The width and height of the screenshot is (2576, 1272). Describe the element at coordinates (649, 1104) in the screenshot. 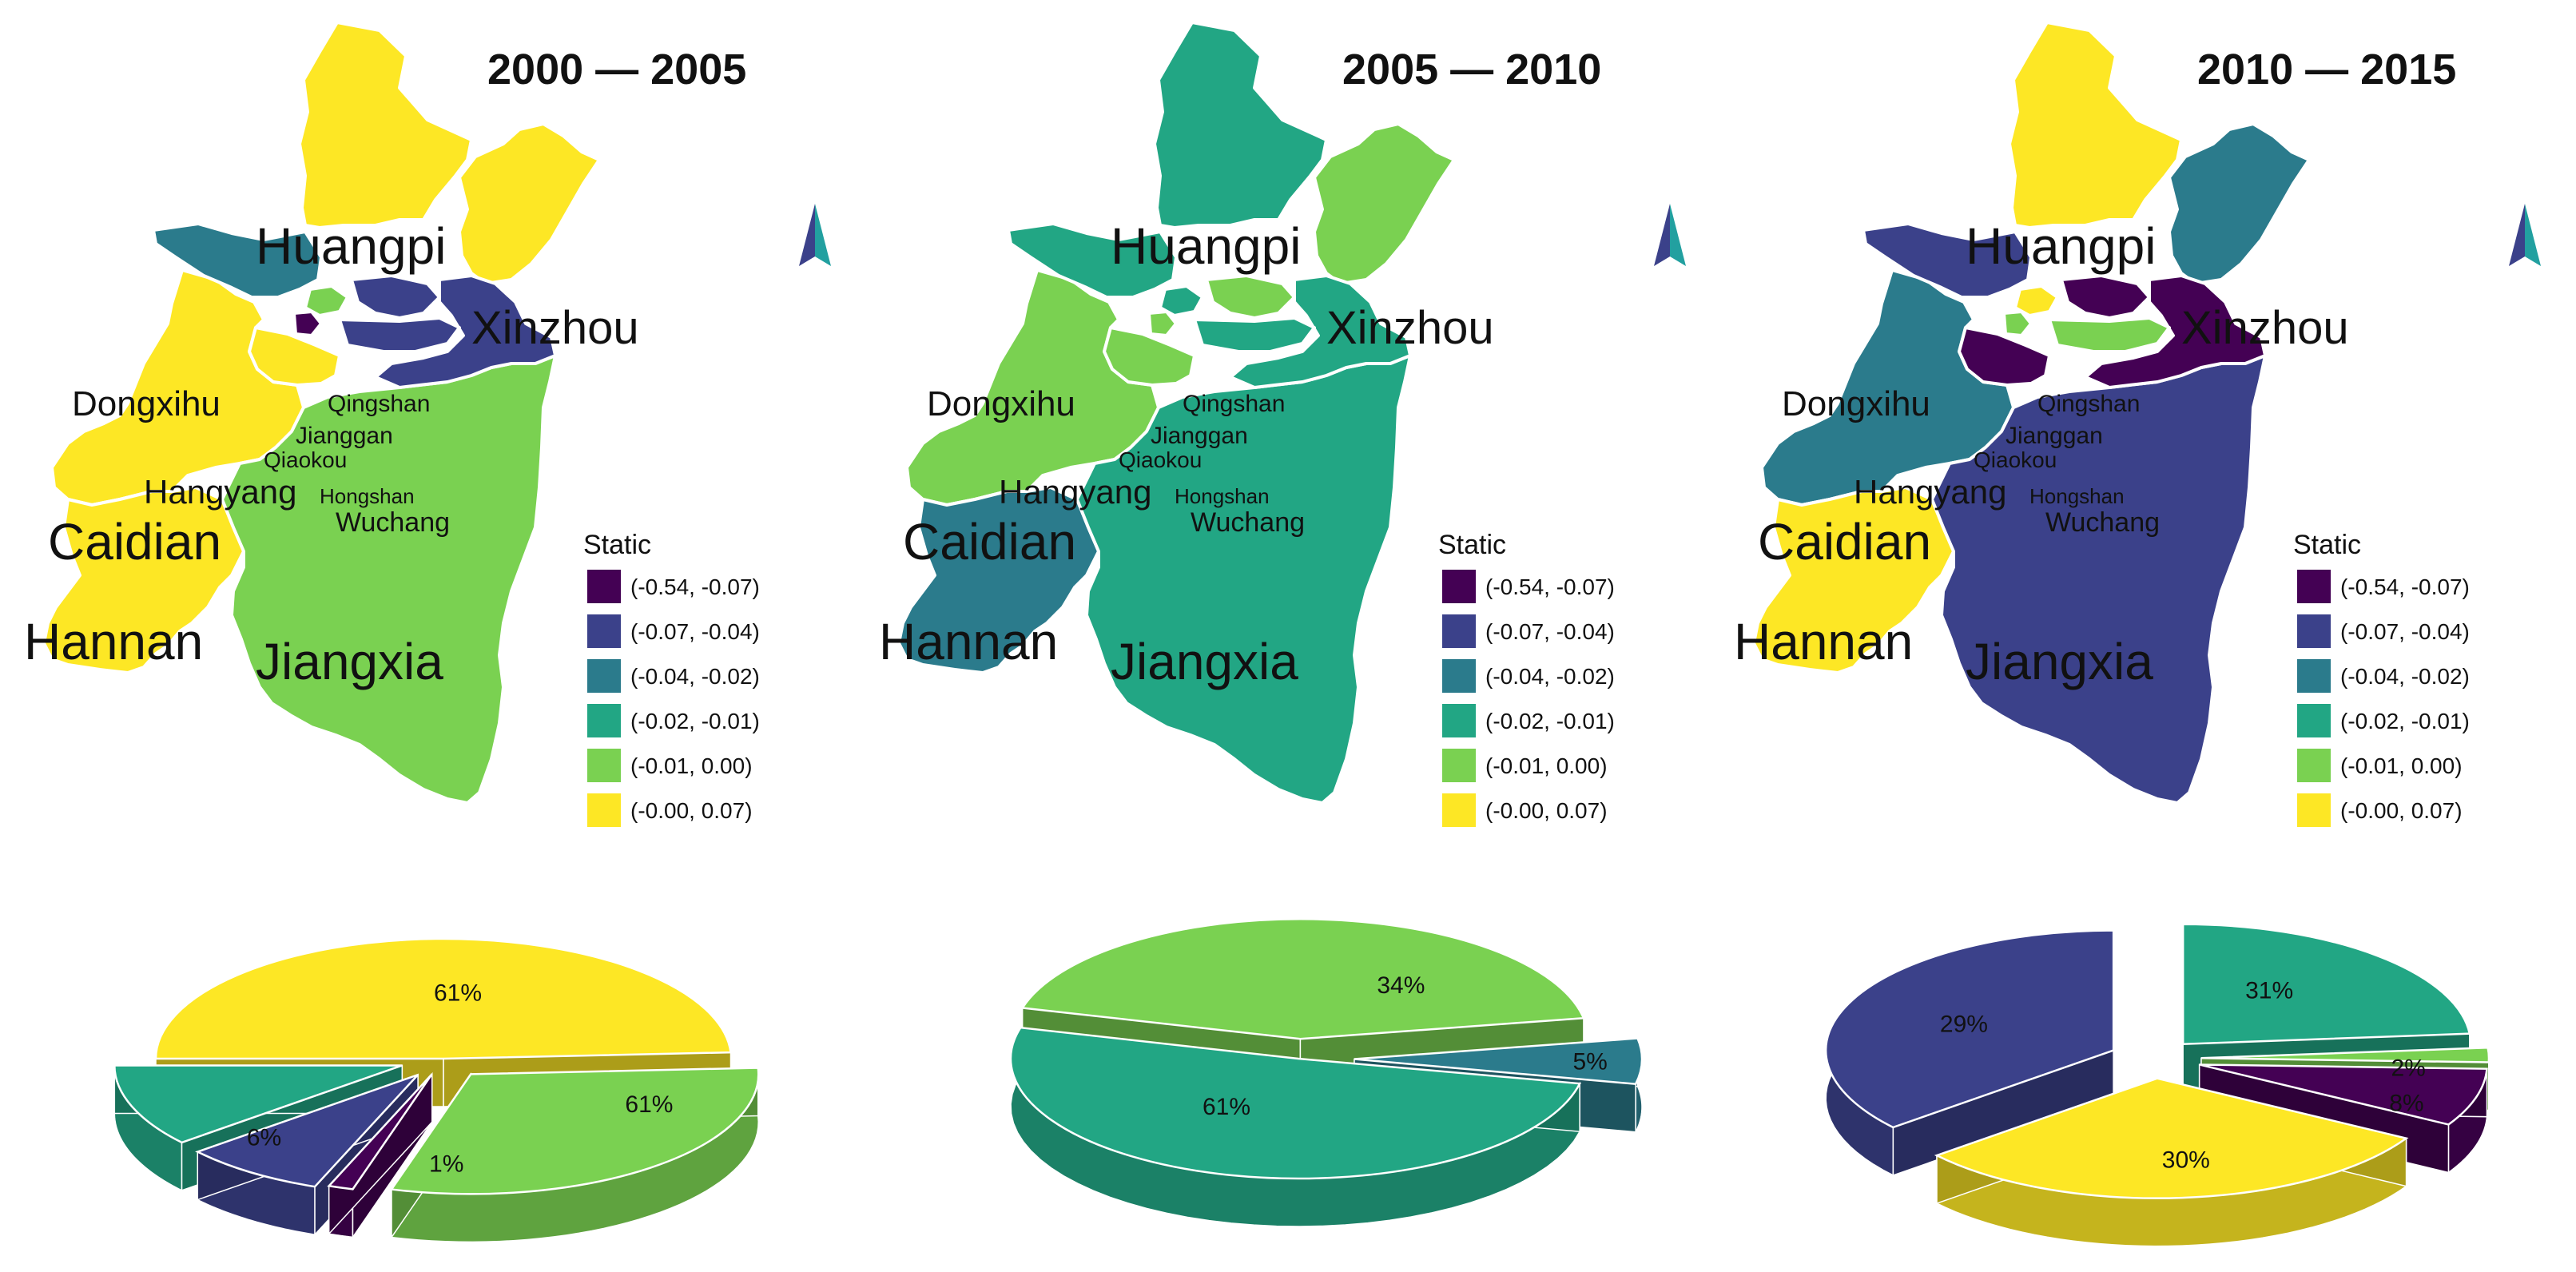

I see `pie-label-1-2: 61%` at that location.